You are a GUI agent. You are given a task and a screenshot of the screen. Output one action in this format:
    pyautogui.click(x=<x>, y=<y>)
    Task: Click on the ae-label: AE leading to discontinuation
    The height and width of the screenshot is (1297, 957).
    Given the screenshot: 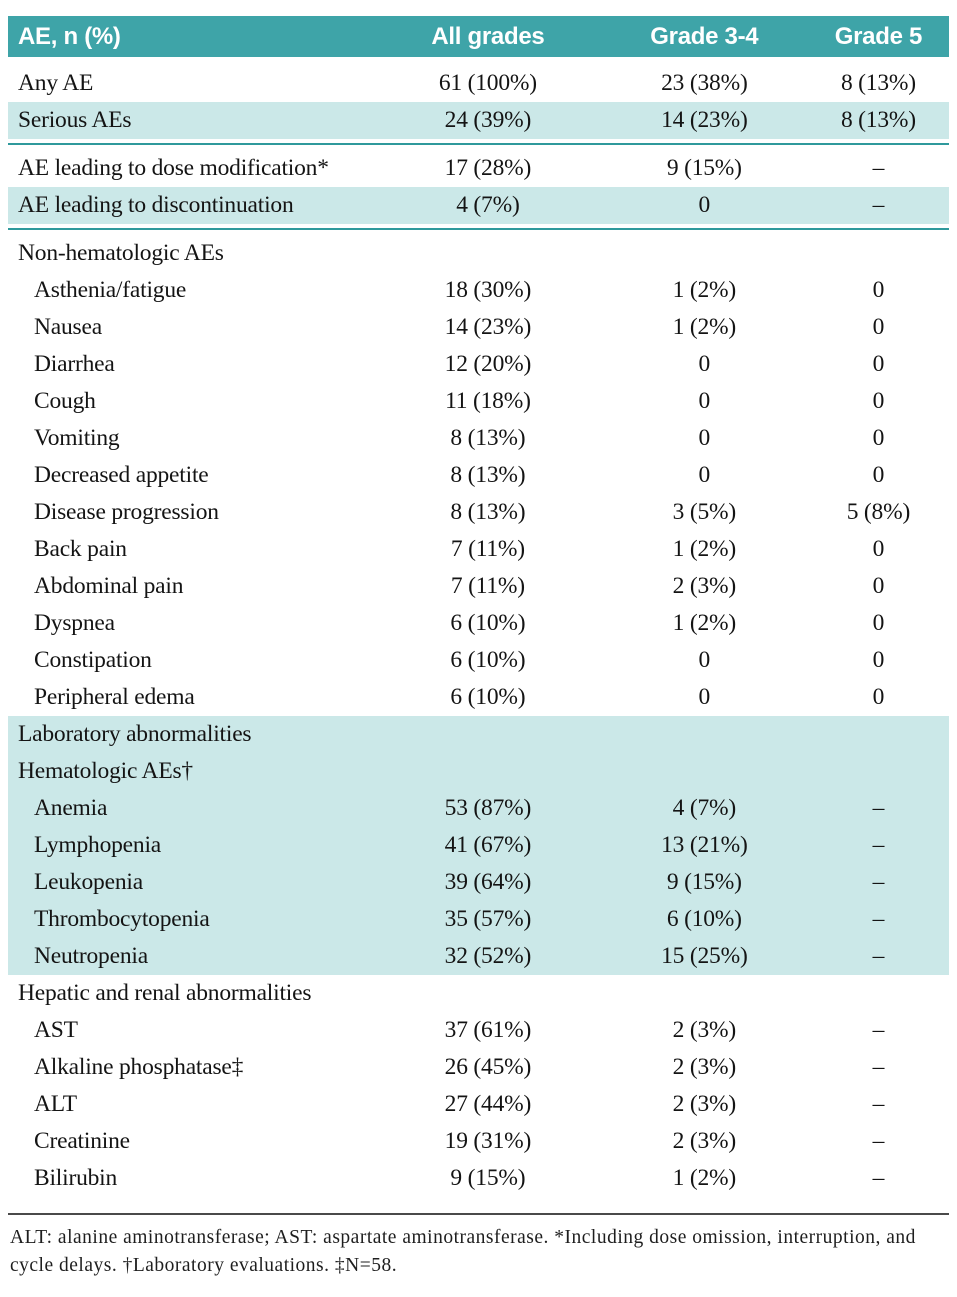 What is the action you would take?
    pyautogui.click(x=191, y=205)
    